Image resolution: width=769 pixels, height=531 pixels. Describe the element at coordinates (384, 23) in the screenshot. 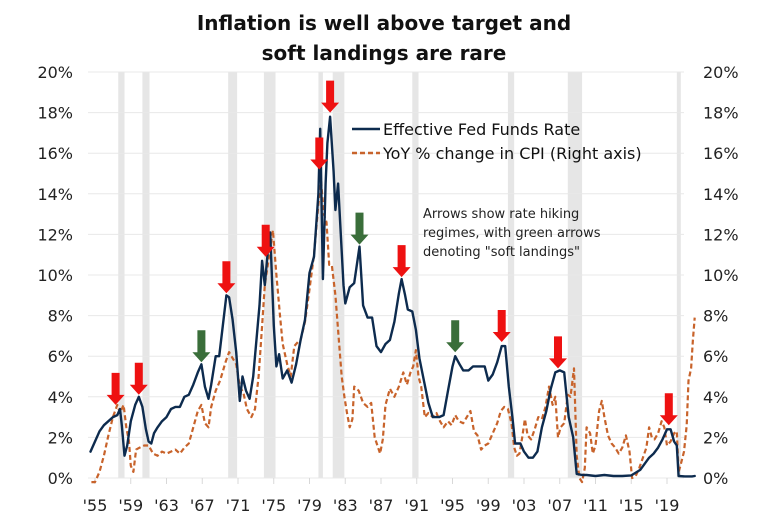

I see `chart-title-line-1: Inflation is well above target and` at that location.